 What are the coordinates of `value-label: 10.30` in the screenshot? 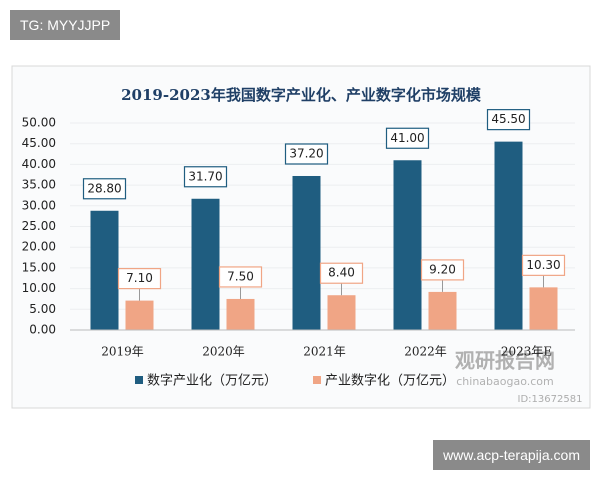 It's located at (543, 265).